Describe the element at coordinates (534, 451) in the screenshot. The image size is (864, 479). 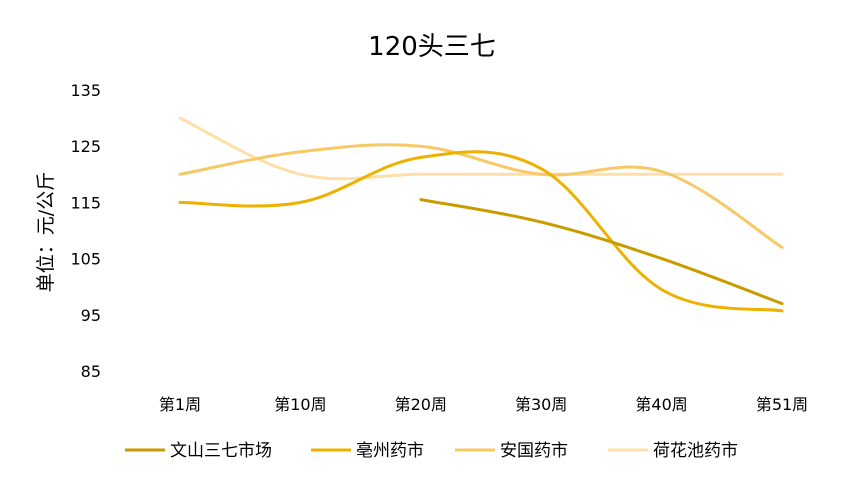
I see `legend-label: 安国药市` at that location.